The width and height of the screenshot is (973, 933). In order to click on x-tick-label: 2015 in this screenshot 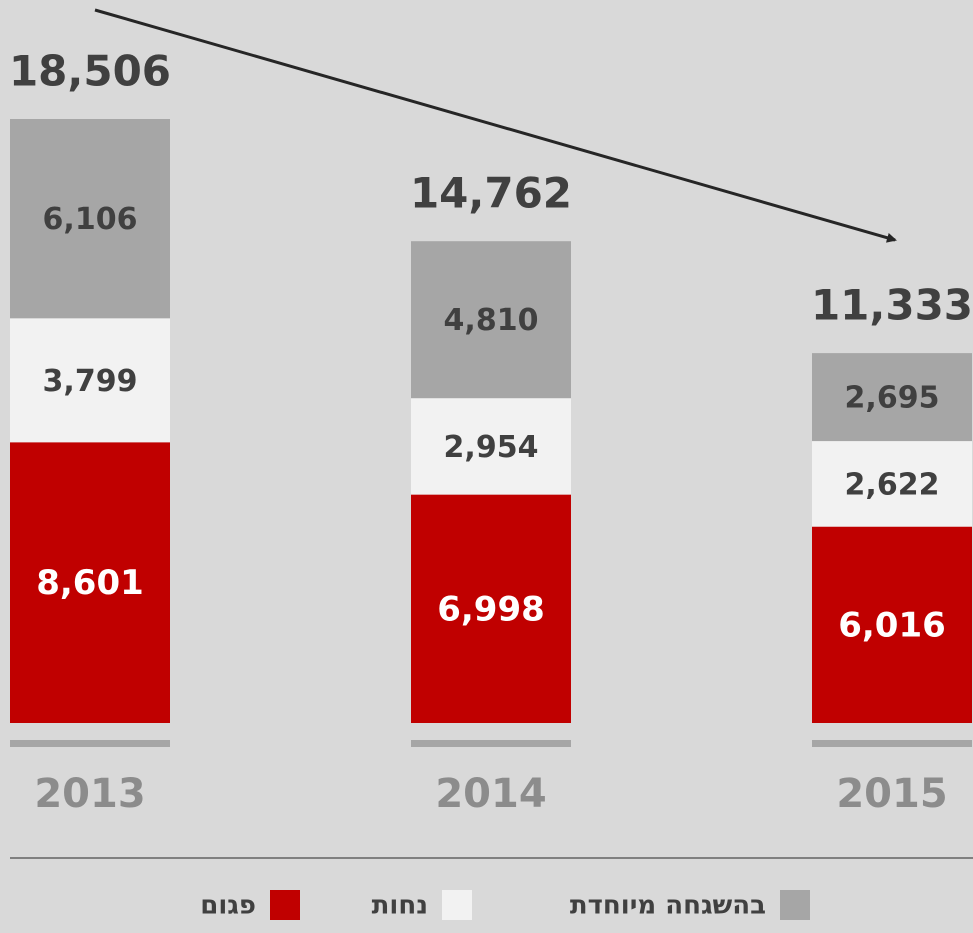, I will do `click(891, 794)`.